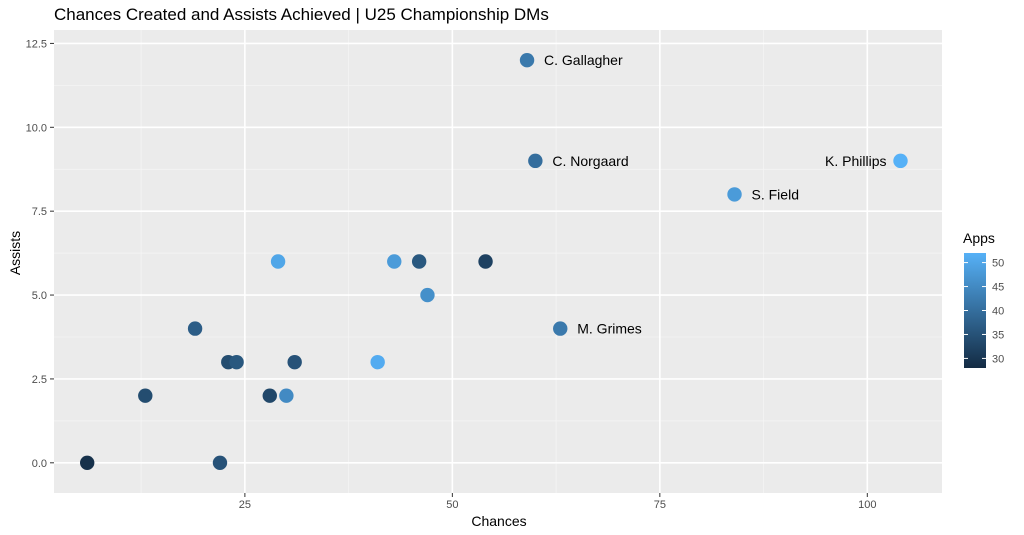 Image resolution: width=1024 pixels, height=535 pixels. I want to click on x-tick-label: 100, so click(867, 505).